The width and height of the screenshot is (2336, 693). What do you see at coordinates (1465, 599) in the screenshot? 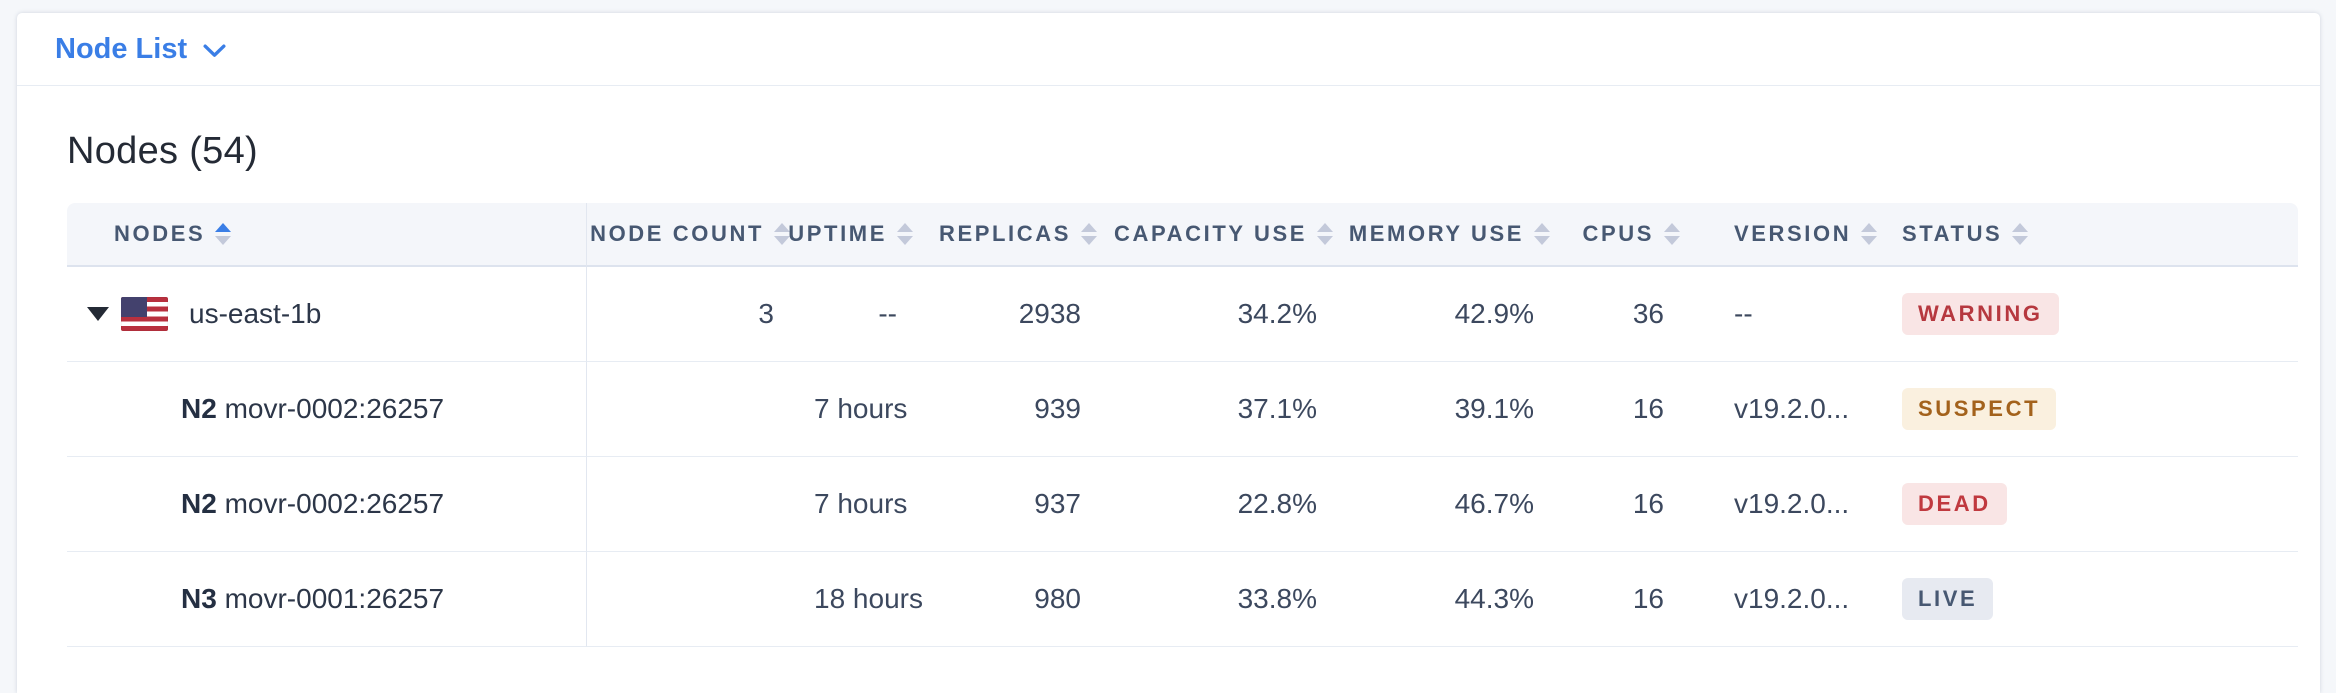
I see `memory-use-cell: 44.3%` at bounding box center [1465, 599].